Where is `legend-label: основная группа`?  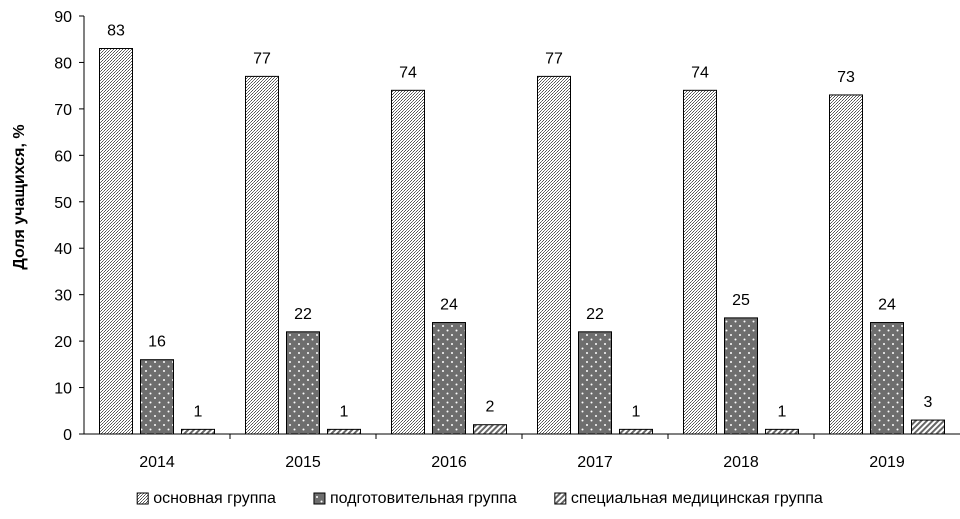 legend-label: основная группа is located at coordinates (214, 498).